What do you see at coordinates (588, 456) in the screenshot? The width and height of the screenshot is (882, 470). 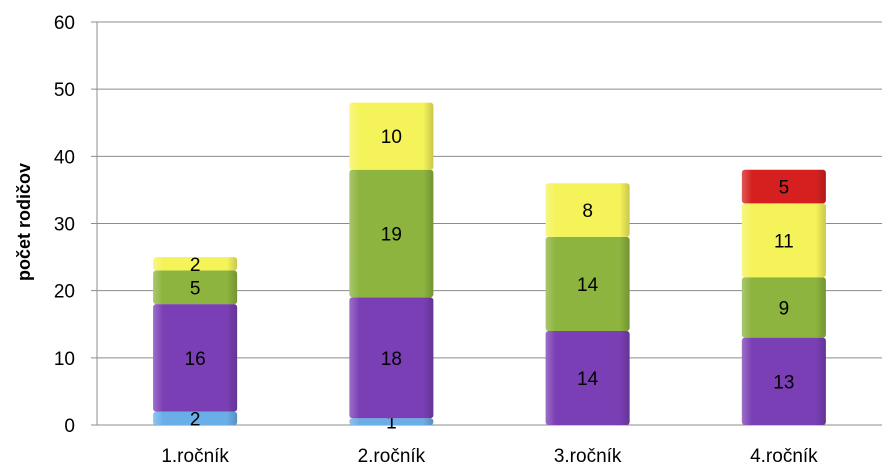 I see `x-category-label: 3.ročník` at bounding box center [588, 456].